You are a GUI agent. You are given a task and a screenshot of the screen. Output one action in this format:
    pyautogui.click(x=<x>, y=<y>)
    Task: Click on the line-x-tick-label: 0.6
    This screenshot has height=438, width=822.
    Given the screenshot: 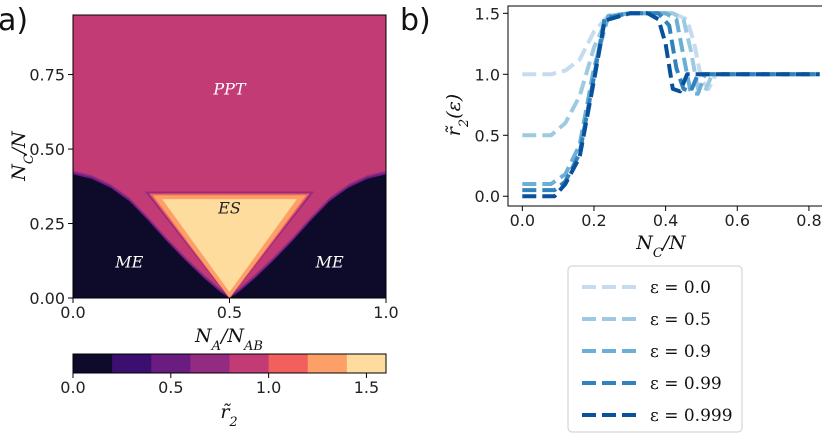 What is the action you would take?
    pyautogui.click(x=737, y=220)
    